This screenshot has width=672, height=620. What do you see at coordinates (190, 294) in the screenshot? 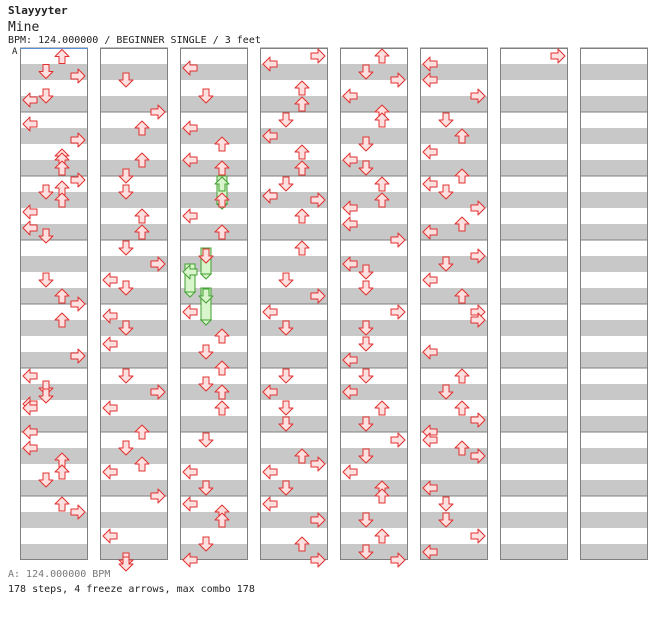
I see `freeze-tail-icon` at bounding box center [190, 294].